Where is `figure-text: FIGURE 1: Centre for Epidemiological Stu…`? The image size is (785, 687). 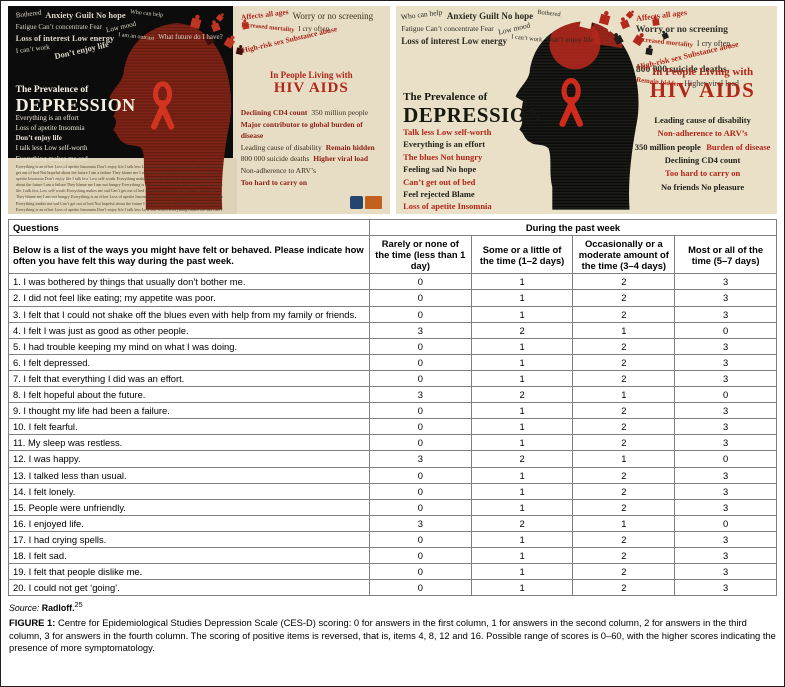
figure-text: FIGURE 1: Centre for Epidemiological Stu… is located at coordinates (392, 635).